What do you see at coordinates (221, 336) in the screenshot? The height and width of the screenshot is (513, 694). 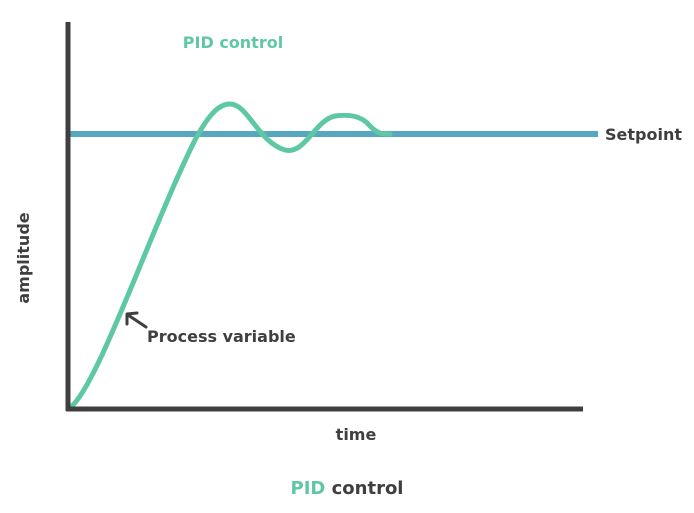 I see `process-variable-label: Process variable` at bounding box center [221, 336].